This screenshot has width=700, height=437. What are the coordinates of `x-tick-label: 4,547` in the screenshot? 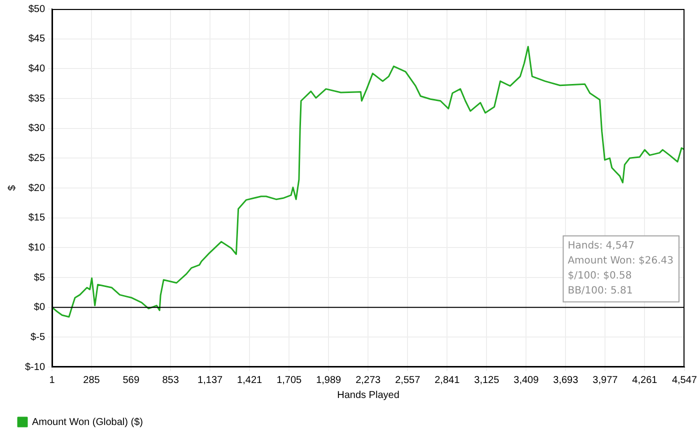 It's located at (685, 380).